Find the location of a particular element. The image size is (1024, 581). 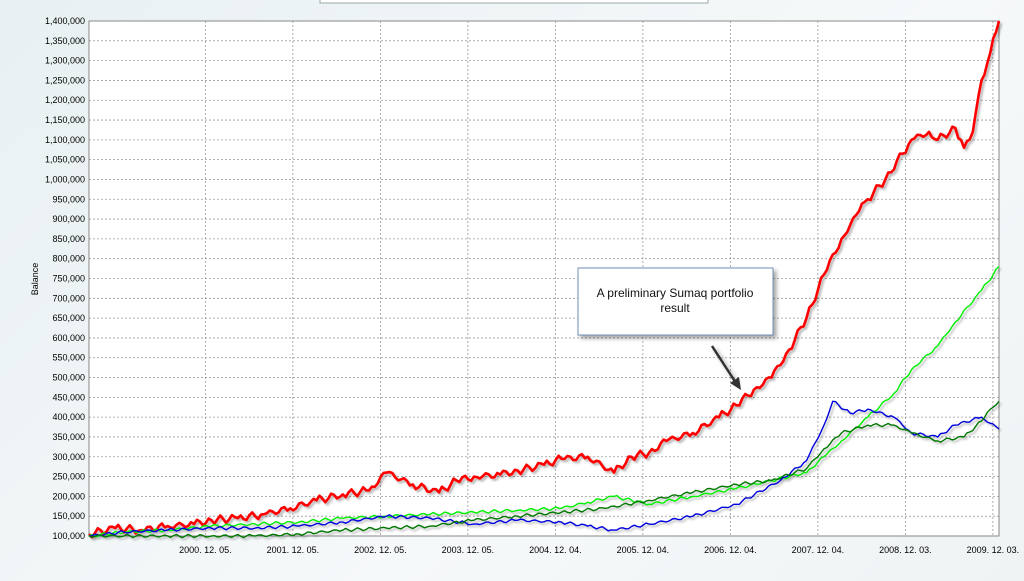

y-tick-label: 700,000 is located at coordinates (68, 298).